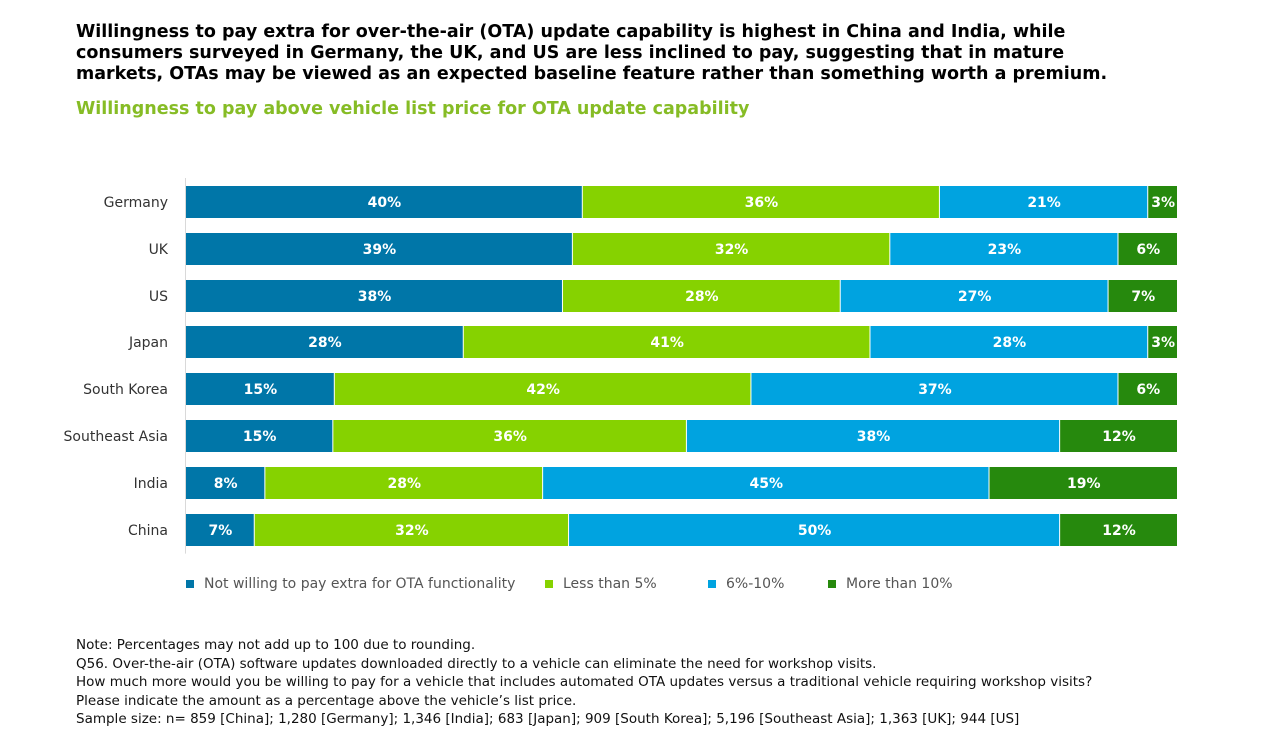 The image size is (1275, 748). What do you see at coordinates (136, 203) in the screenshot?
I see `y-tick-label-germany: Germany` at bounding box center [136, 203].